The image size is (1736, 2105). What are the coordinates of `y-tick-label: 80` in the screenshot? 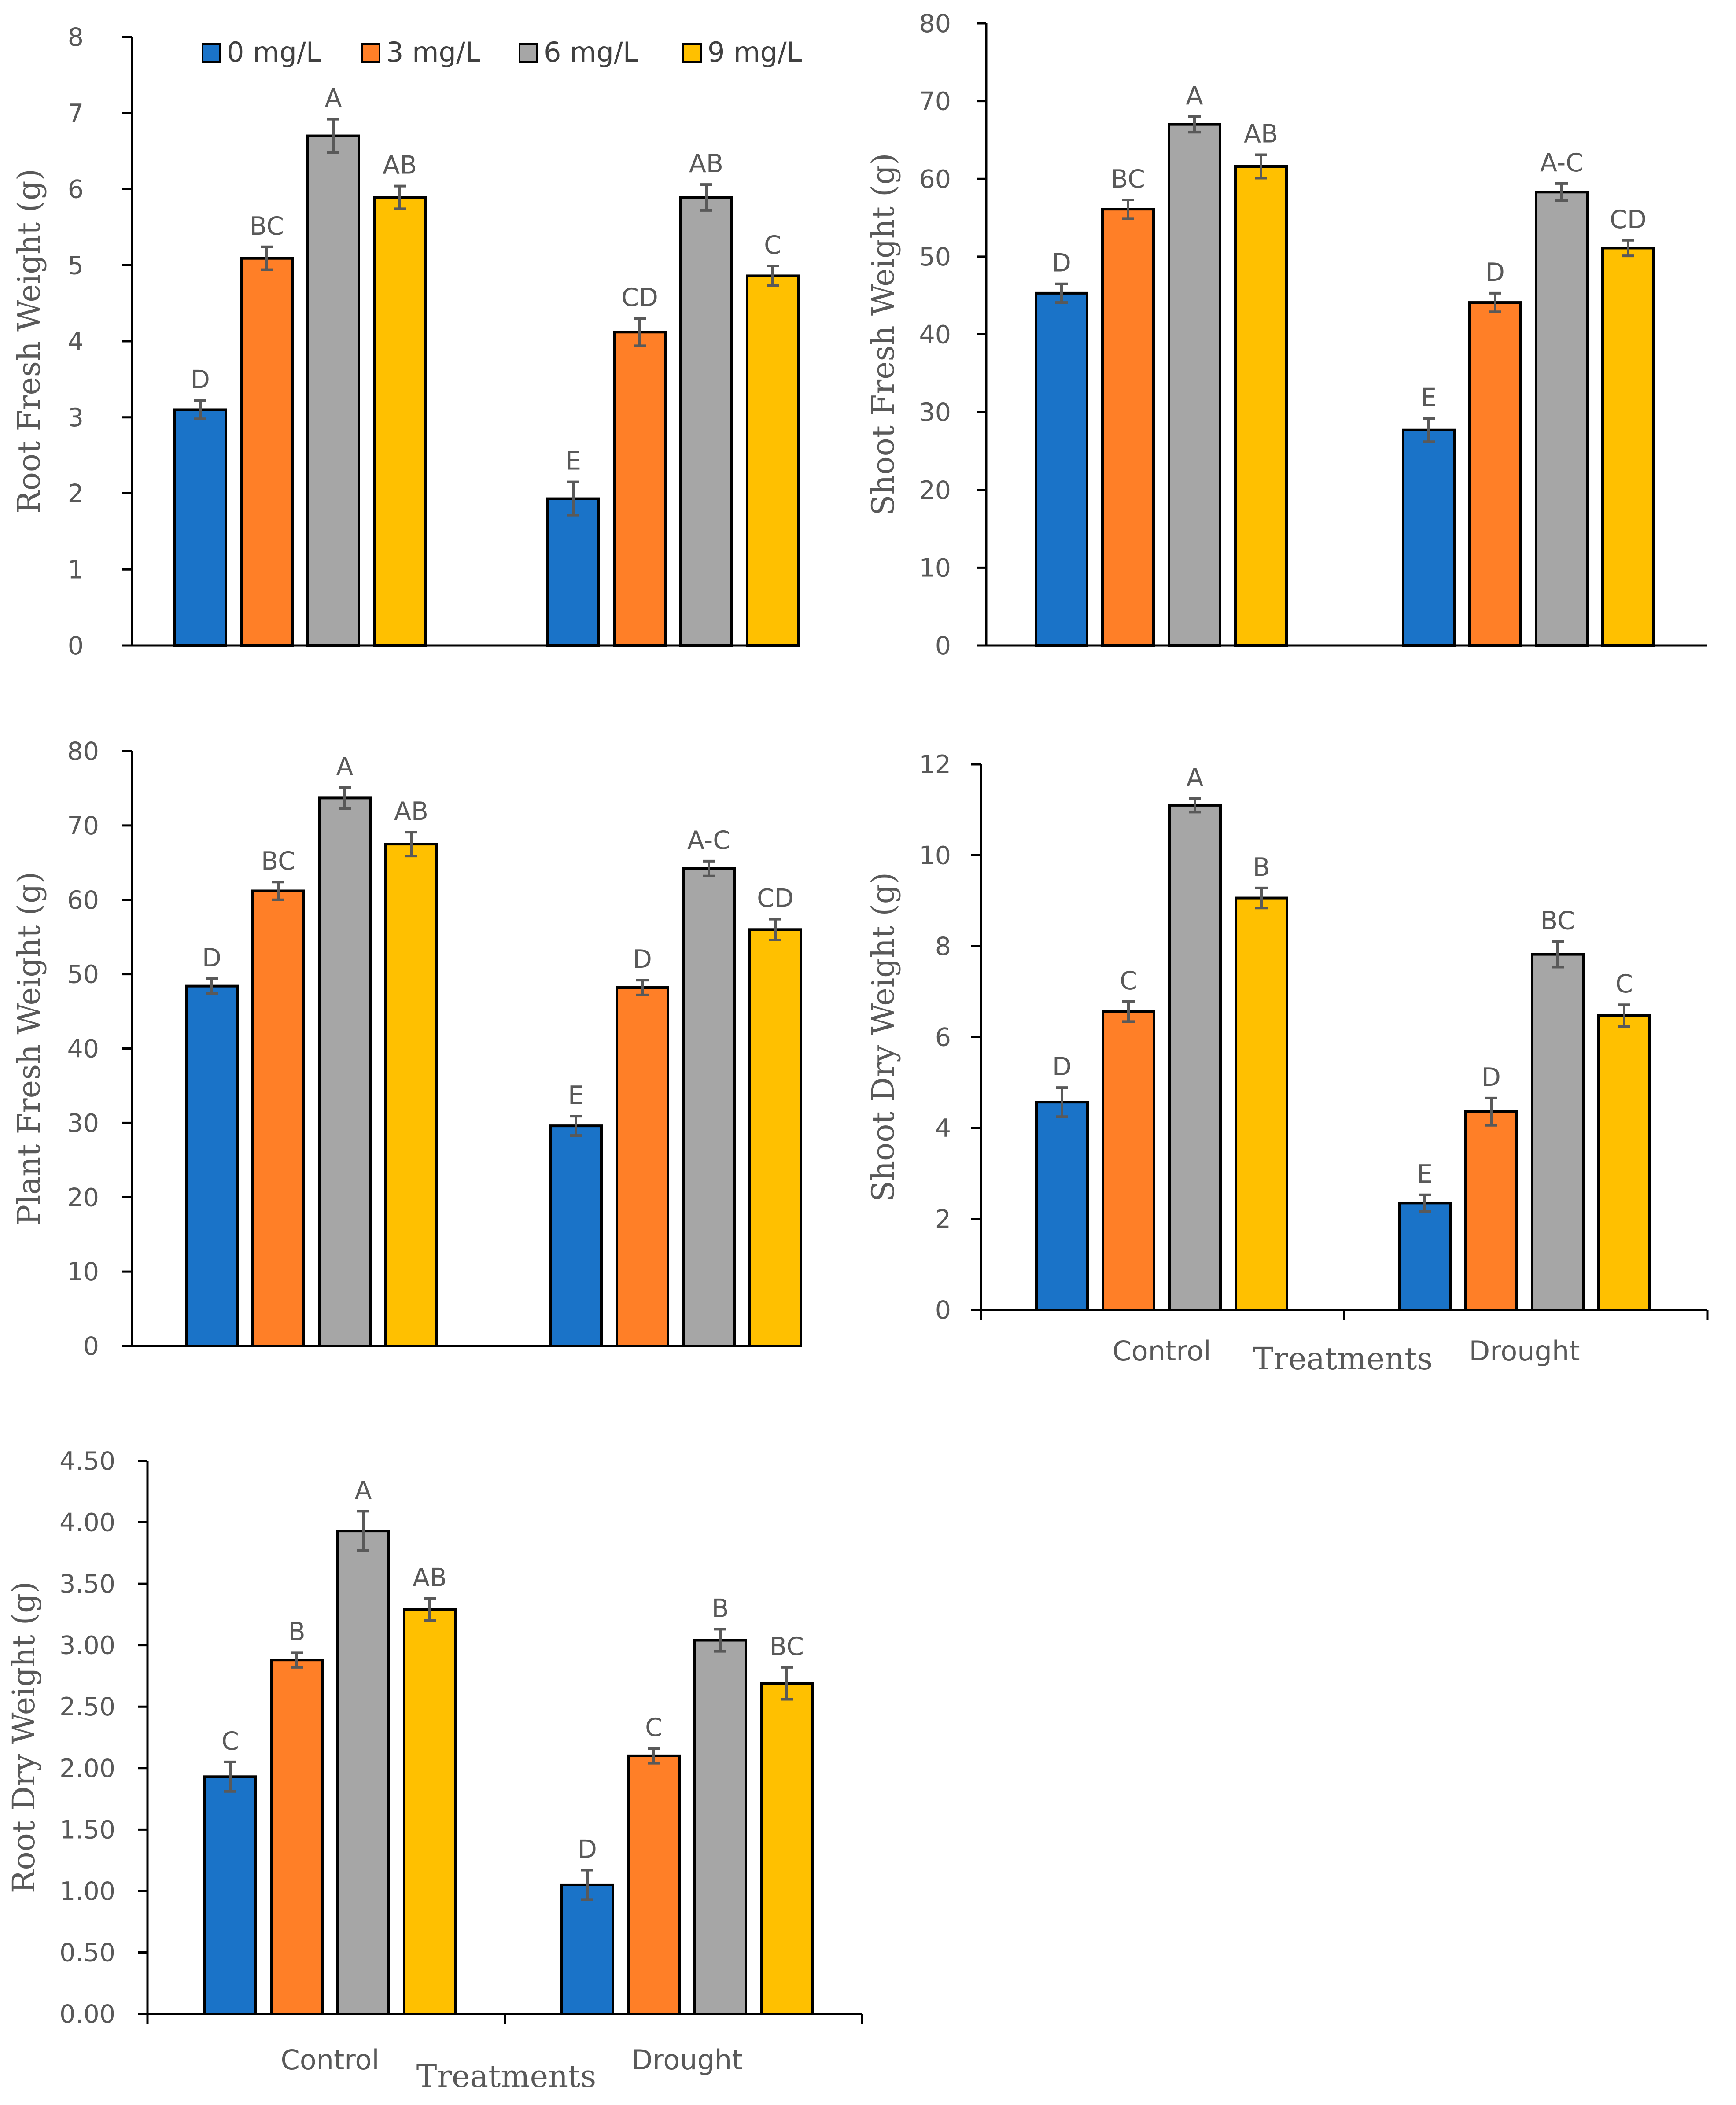 It's located at (83, 751).